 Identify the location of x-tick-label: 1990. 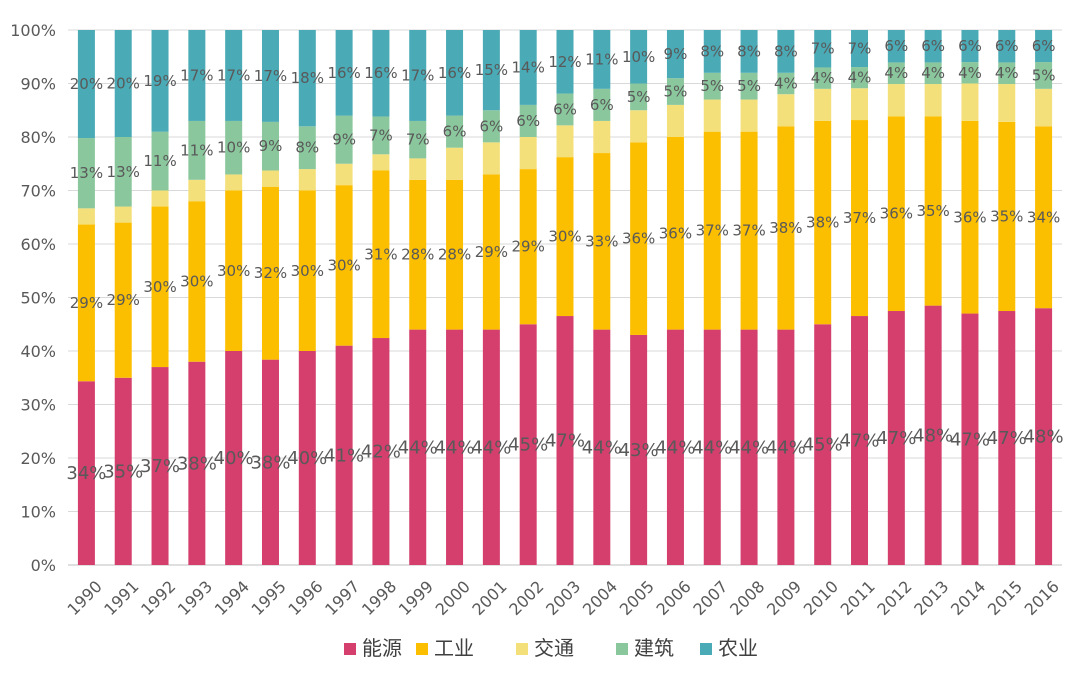
(84, 598).